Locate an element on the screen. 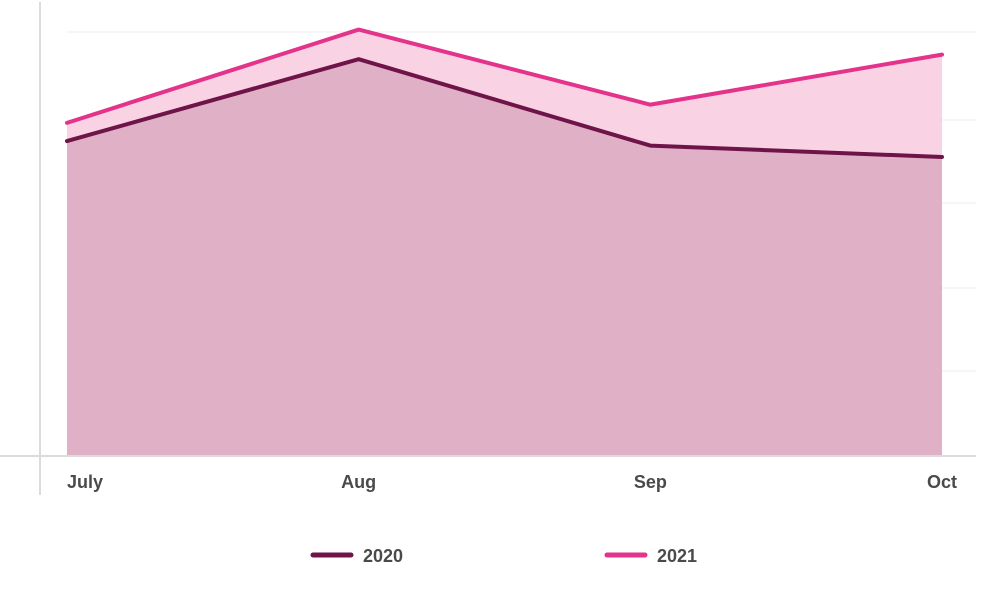 Image resolution: width=1000 pixels, height=589 pixels. line-series-2021 is located at coordinates (504, 76).